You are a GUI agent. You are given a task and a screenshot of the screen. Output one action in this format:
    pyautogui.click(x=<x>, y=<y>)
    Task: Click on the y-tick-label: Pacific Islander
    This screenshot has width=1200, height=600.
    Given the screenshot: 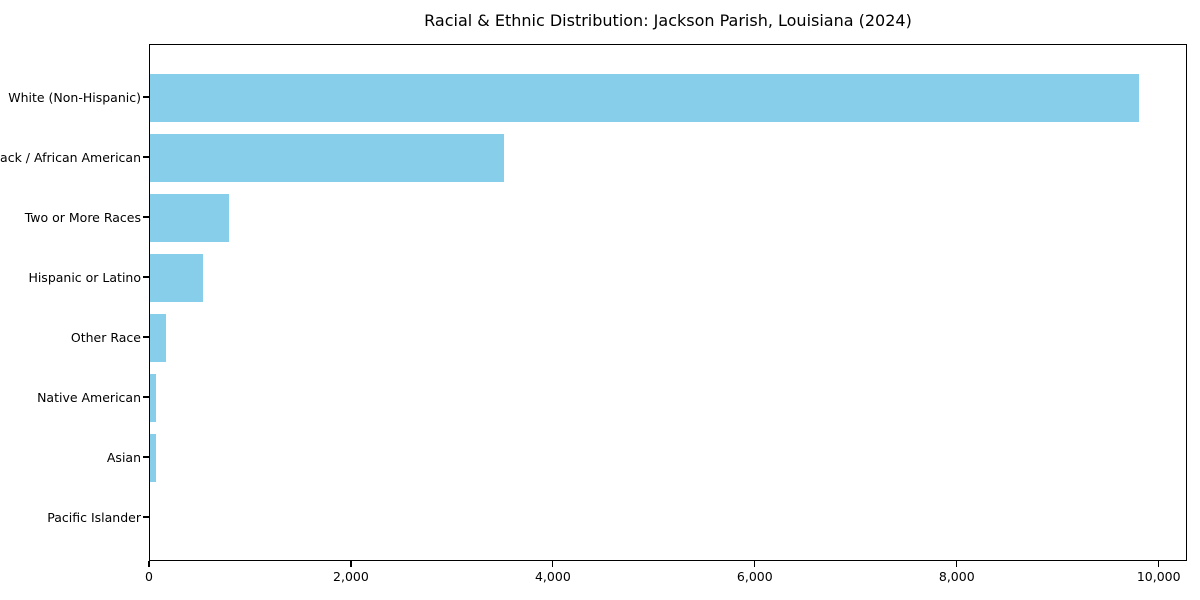 What is the action you would take?
    pyautogui.click(x=94, y=517)
    